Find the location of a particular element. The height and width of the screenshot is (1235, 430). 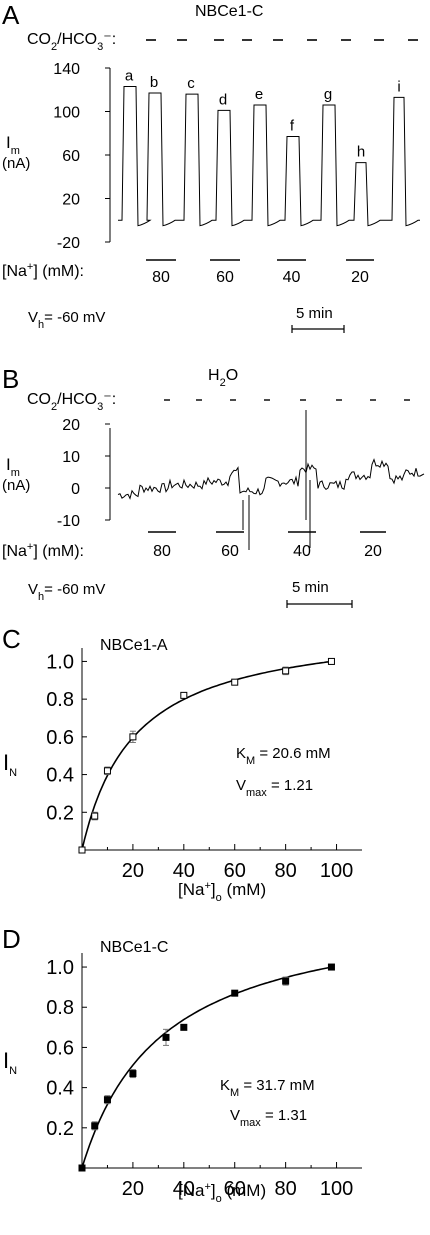

panel-d-fit-curve is located at coordinates (206, 1067).